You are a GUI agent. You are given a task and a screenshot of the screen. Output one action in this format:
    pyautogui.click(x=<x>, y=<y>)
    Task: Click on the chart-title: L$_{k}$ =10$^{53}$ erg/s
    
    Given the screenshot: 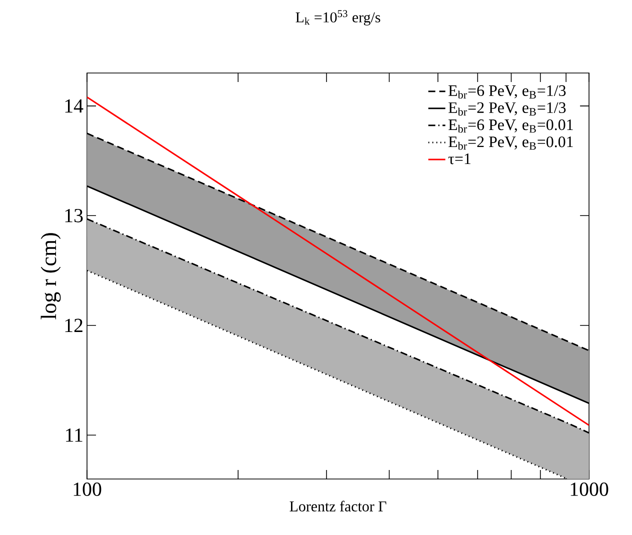 What is the action you would take?
    pyautogui.click(x=338, y=18)
    